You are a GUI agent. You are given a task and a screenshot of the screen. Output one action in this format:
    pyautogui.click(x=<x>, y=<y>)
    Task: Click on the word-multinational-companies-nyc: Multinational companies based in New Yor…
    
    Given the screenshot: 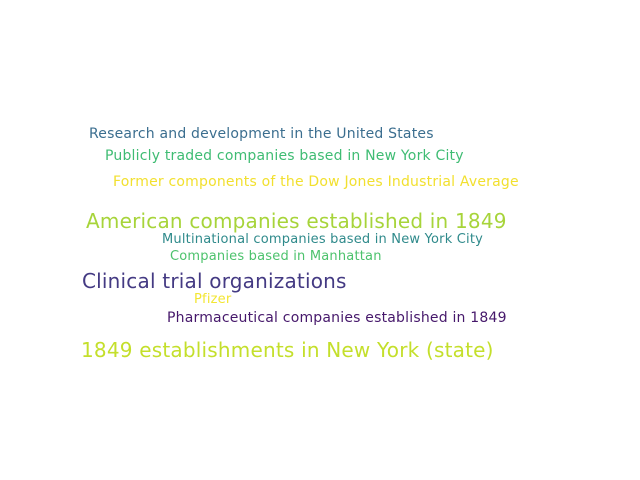 What is the action you would take?
    pyautogui.click(x=323, y=239)
    